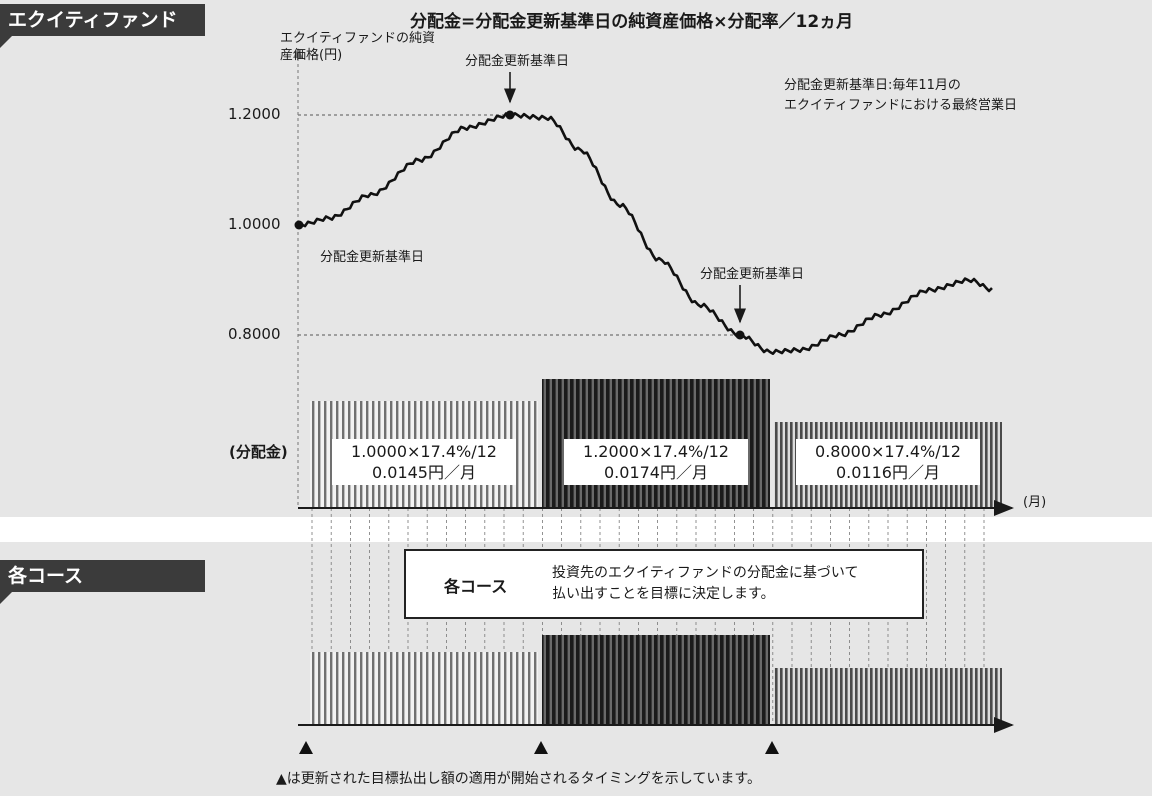 This screenshot has width=1152, height=796. Describe the element at coordinates (102, 576) in the screenshot. I see `section-tag-courses: 各コース` at that location.